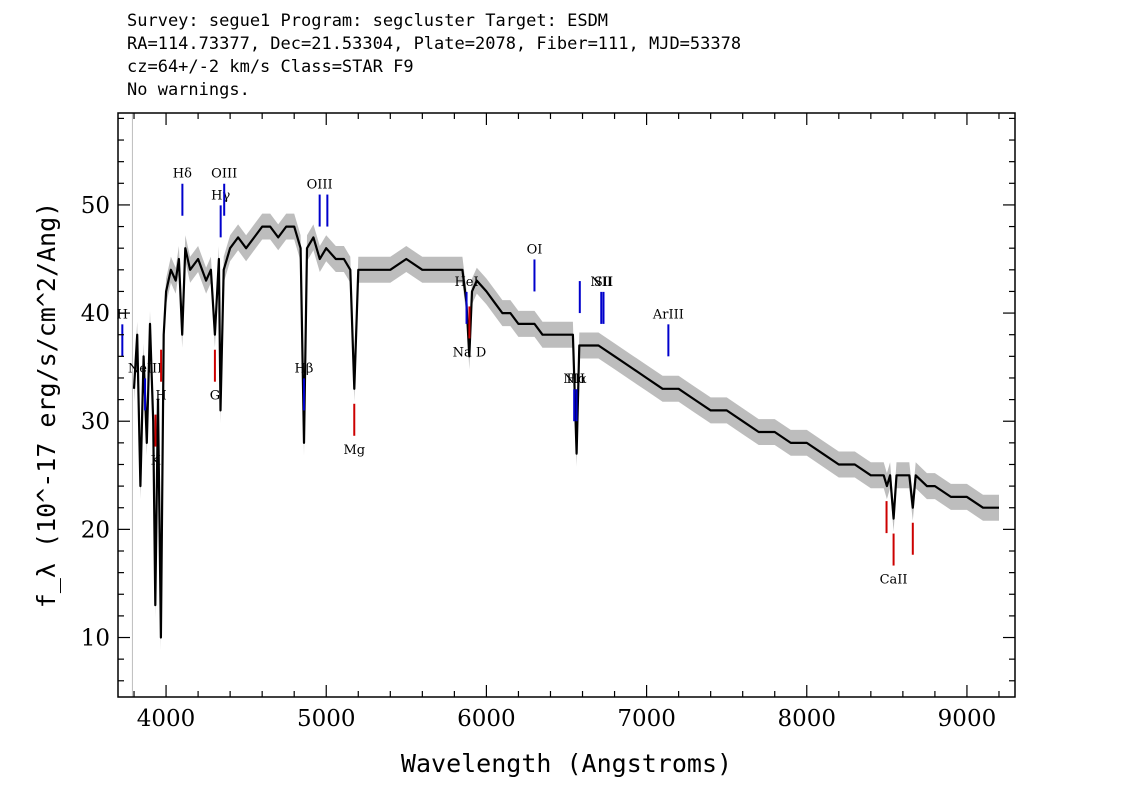 The height and width of the screenshot is (810, 1134). Describe the element at coordinates (566, 763) in the screenshot. I see `x-axis-title: Wavelength (Angstroms)` at that location.